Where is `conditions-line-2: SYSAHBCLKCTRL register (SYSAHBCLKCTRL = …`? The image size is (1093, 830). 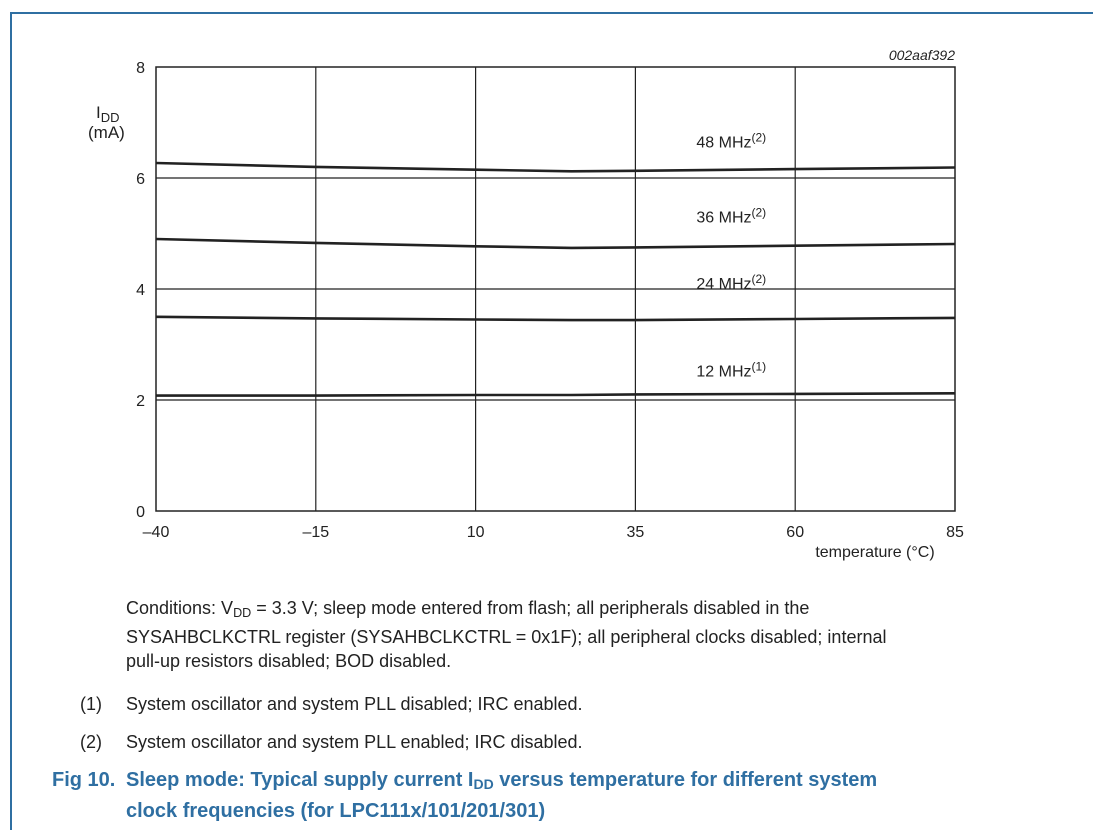
conditions-line-2: SYSAHBCLKCTRL register (SYSAHBCLKCTRL = … is located at coordinates (506, 637).